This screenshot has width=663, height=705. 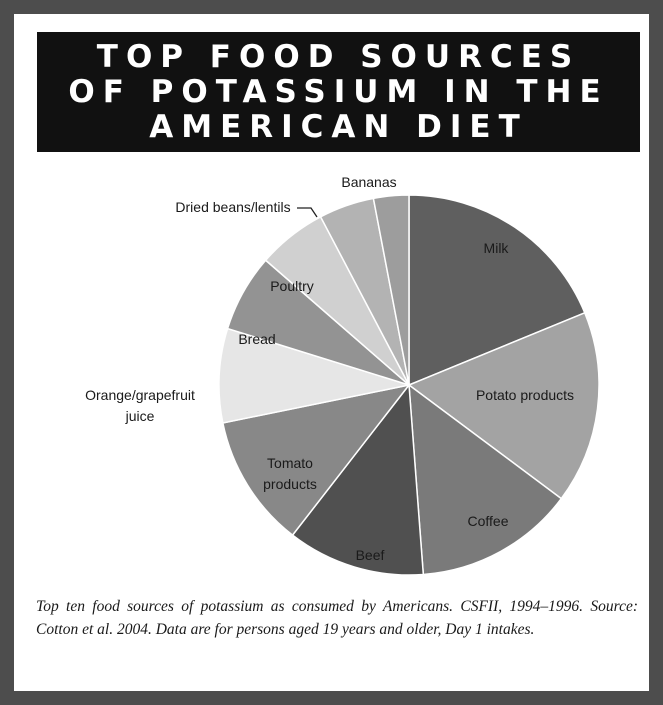 What do you see at coordinates (232, 207) in the screenshot?
I see `slice-label-dried-beans-lentils: Dried beans/lentils` at bounding box center [232, 207].